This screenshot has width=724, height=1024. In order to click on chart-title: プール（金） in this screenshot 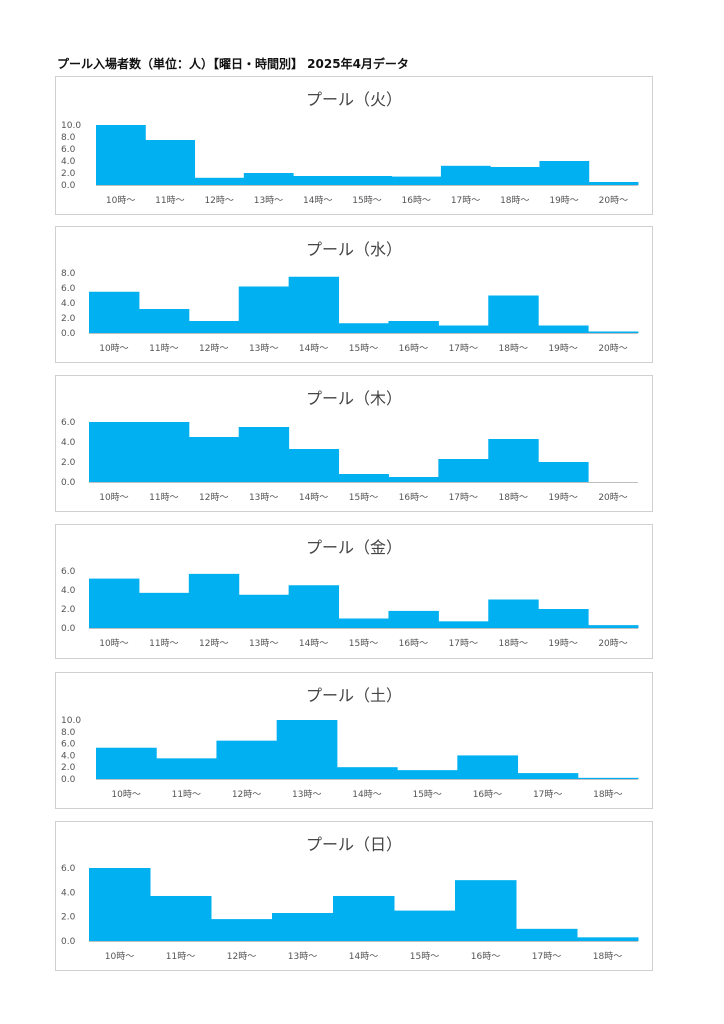, I will do `click(354, 547)`.